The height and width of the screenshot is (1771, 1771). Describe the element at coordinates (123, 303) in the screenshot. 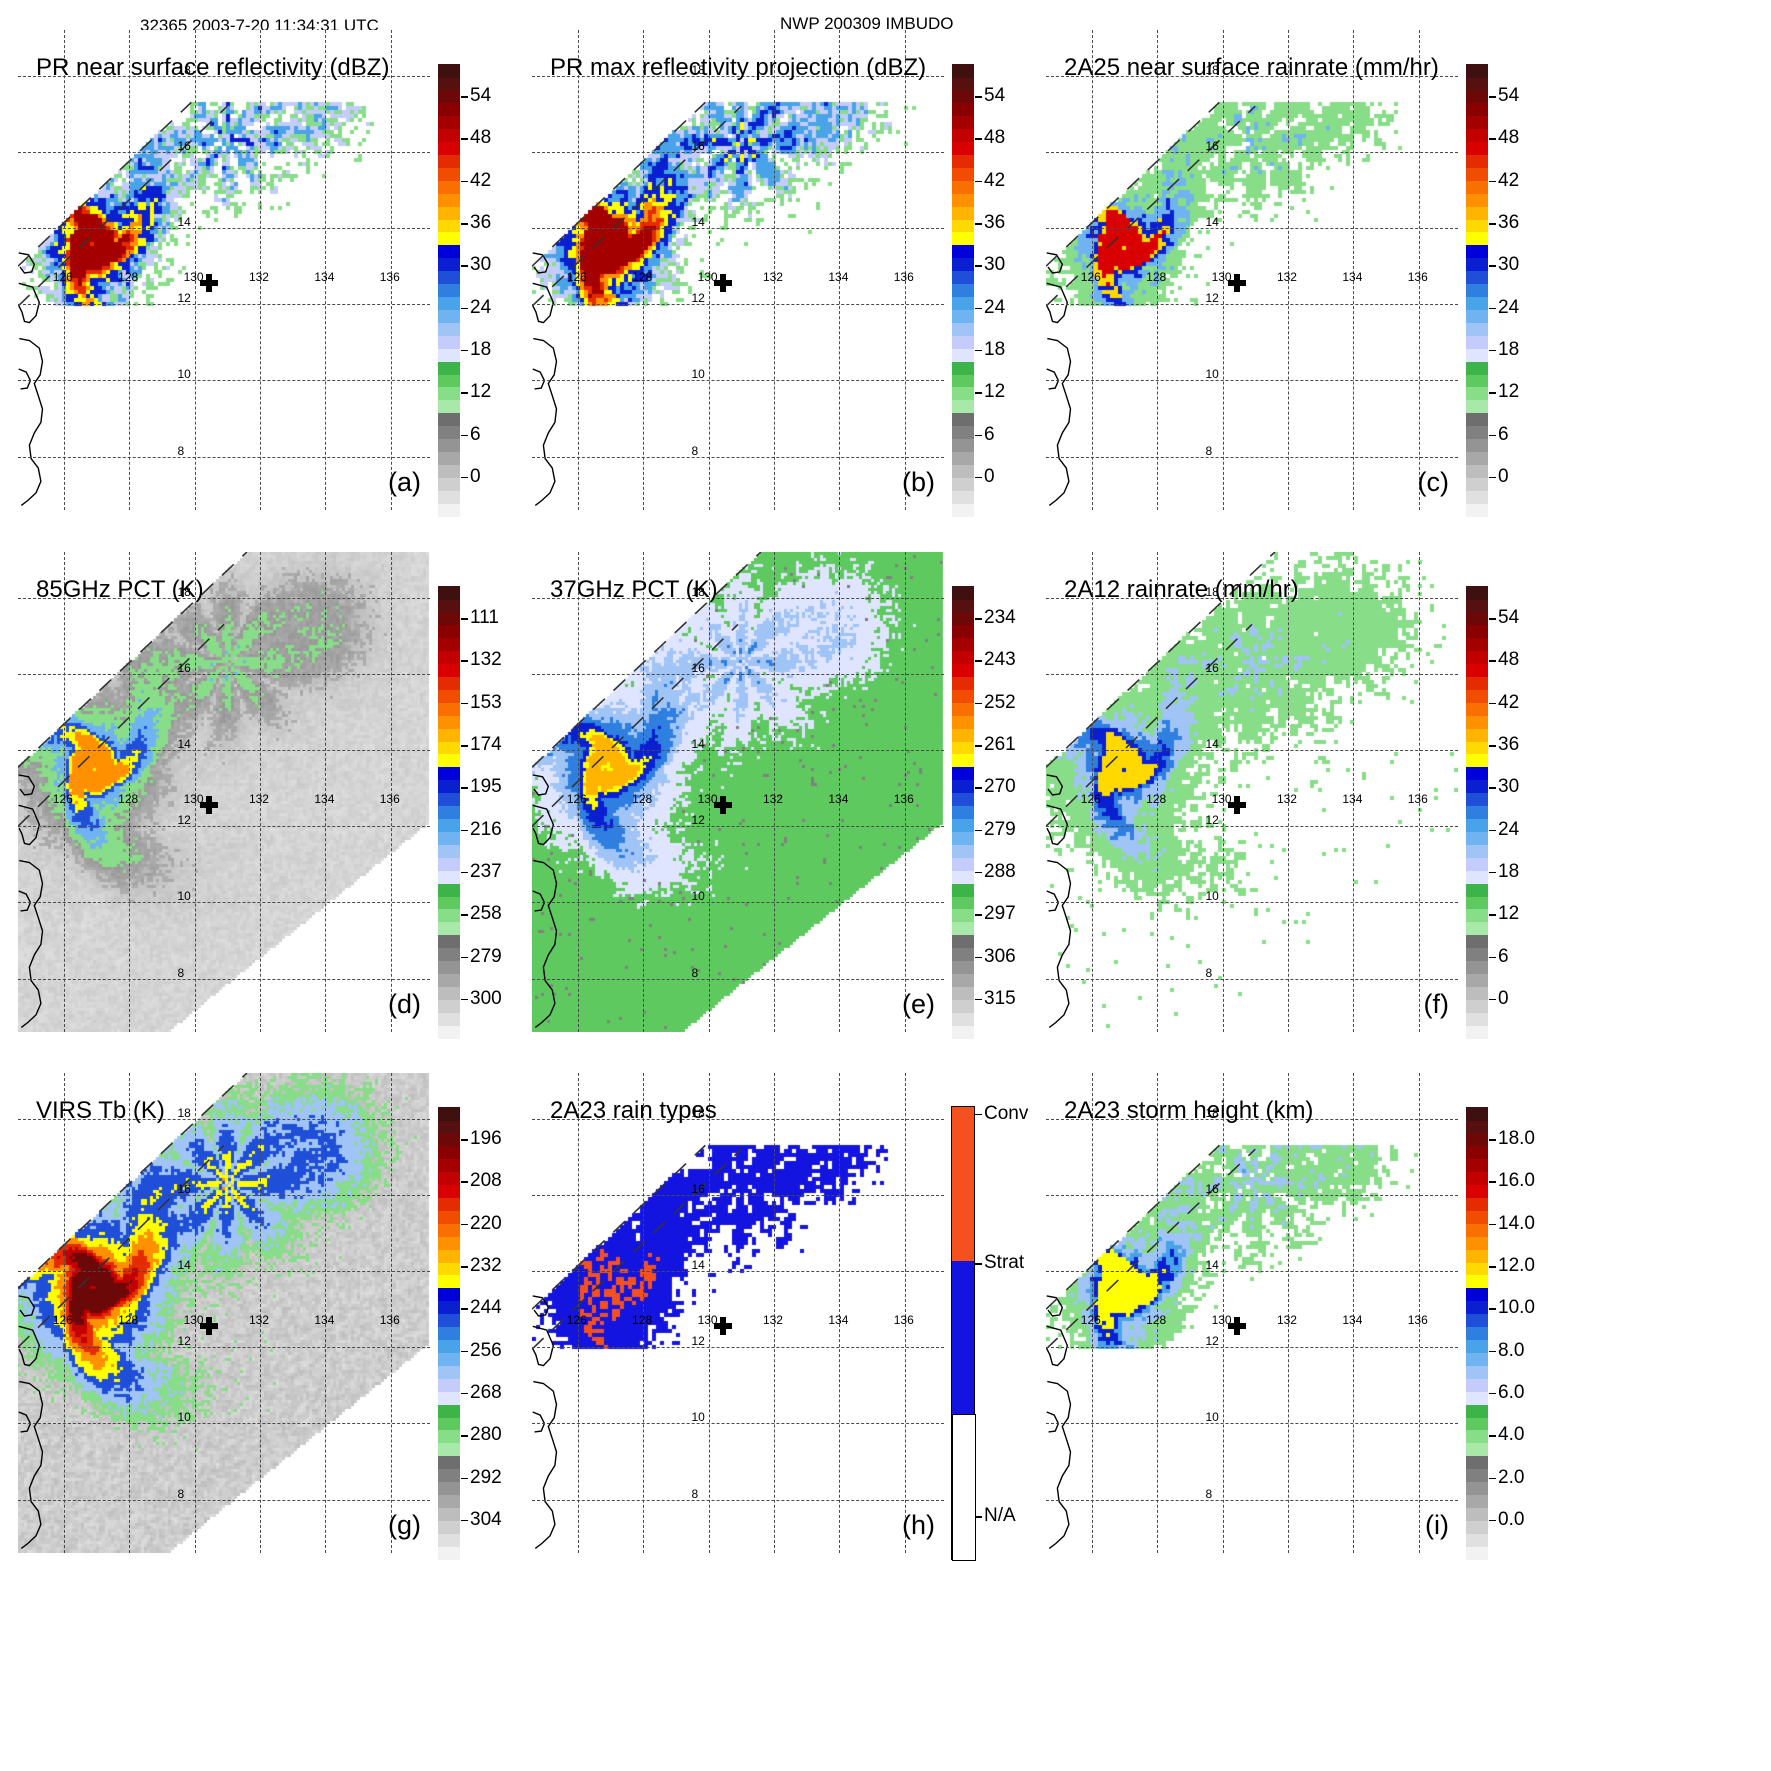

I see `coastline-a` at that location.